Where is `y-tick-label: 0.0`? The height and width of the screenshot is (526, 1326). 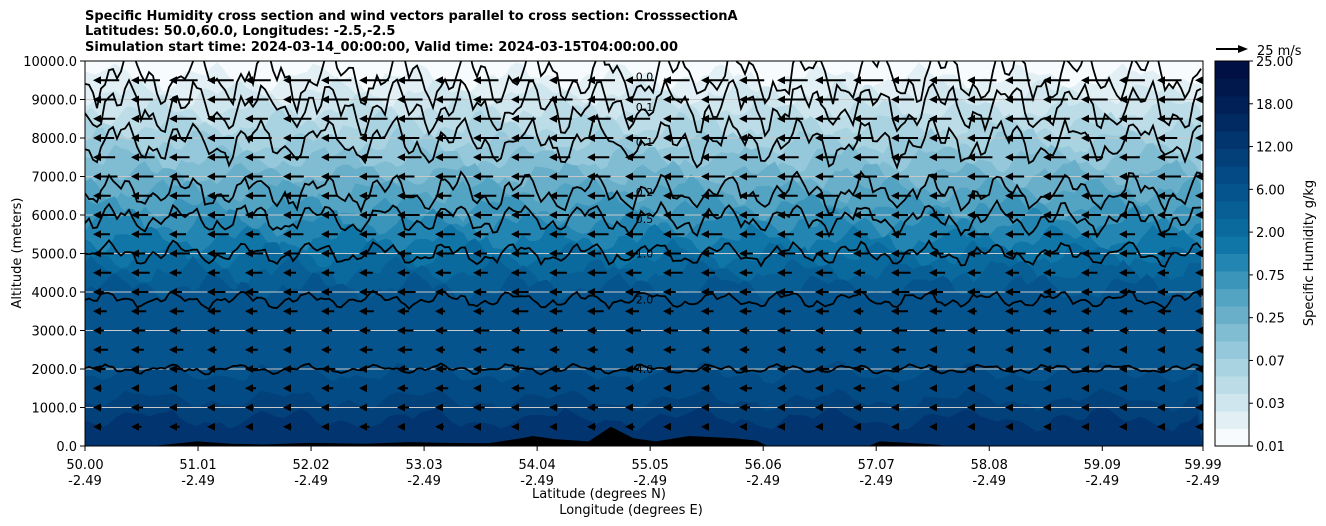
y-tick-label: 0.0 is located at coordinates (66, 447).